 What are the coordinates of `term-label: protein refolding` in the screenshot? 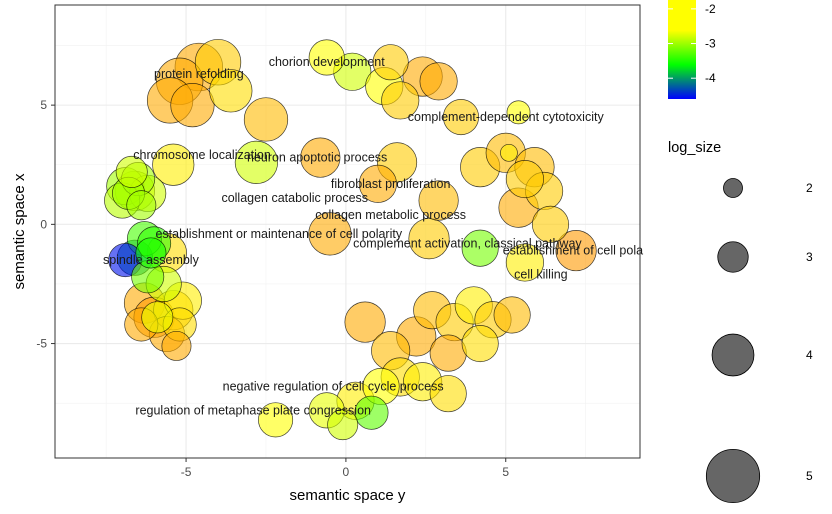 It's located at (199, 74).